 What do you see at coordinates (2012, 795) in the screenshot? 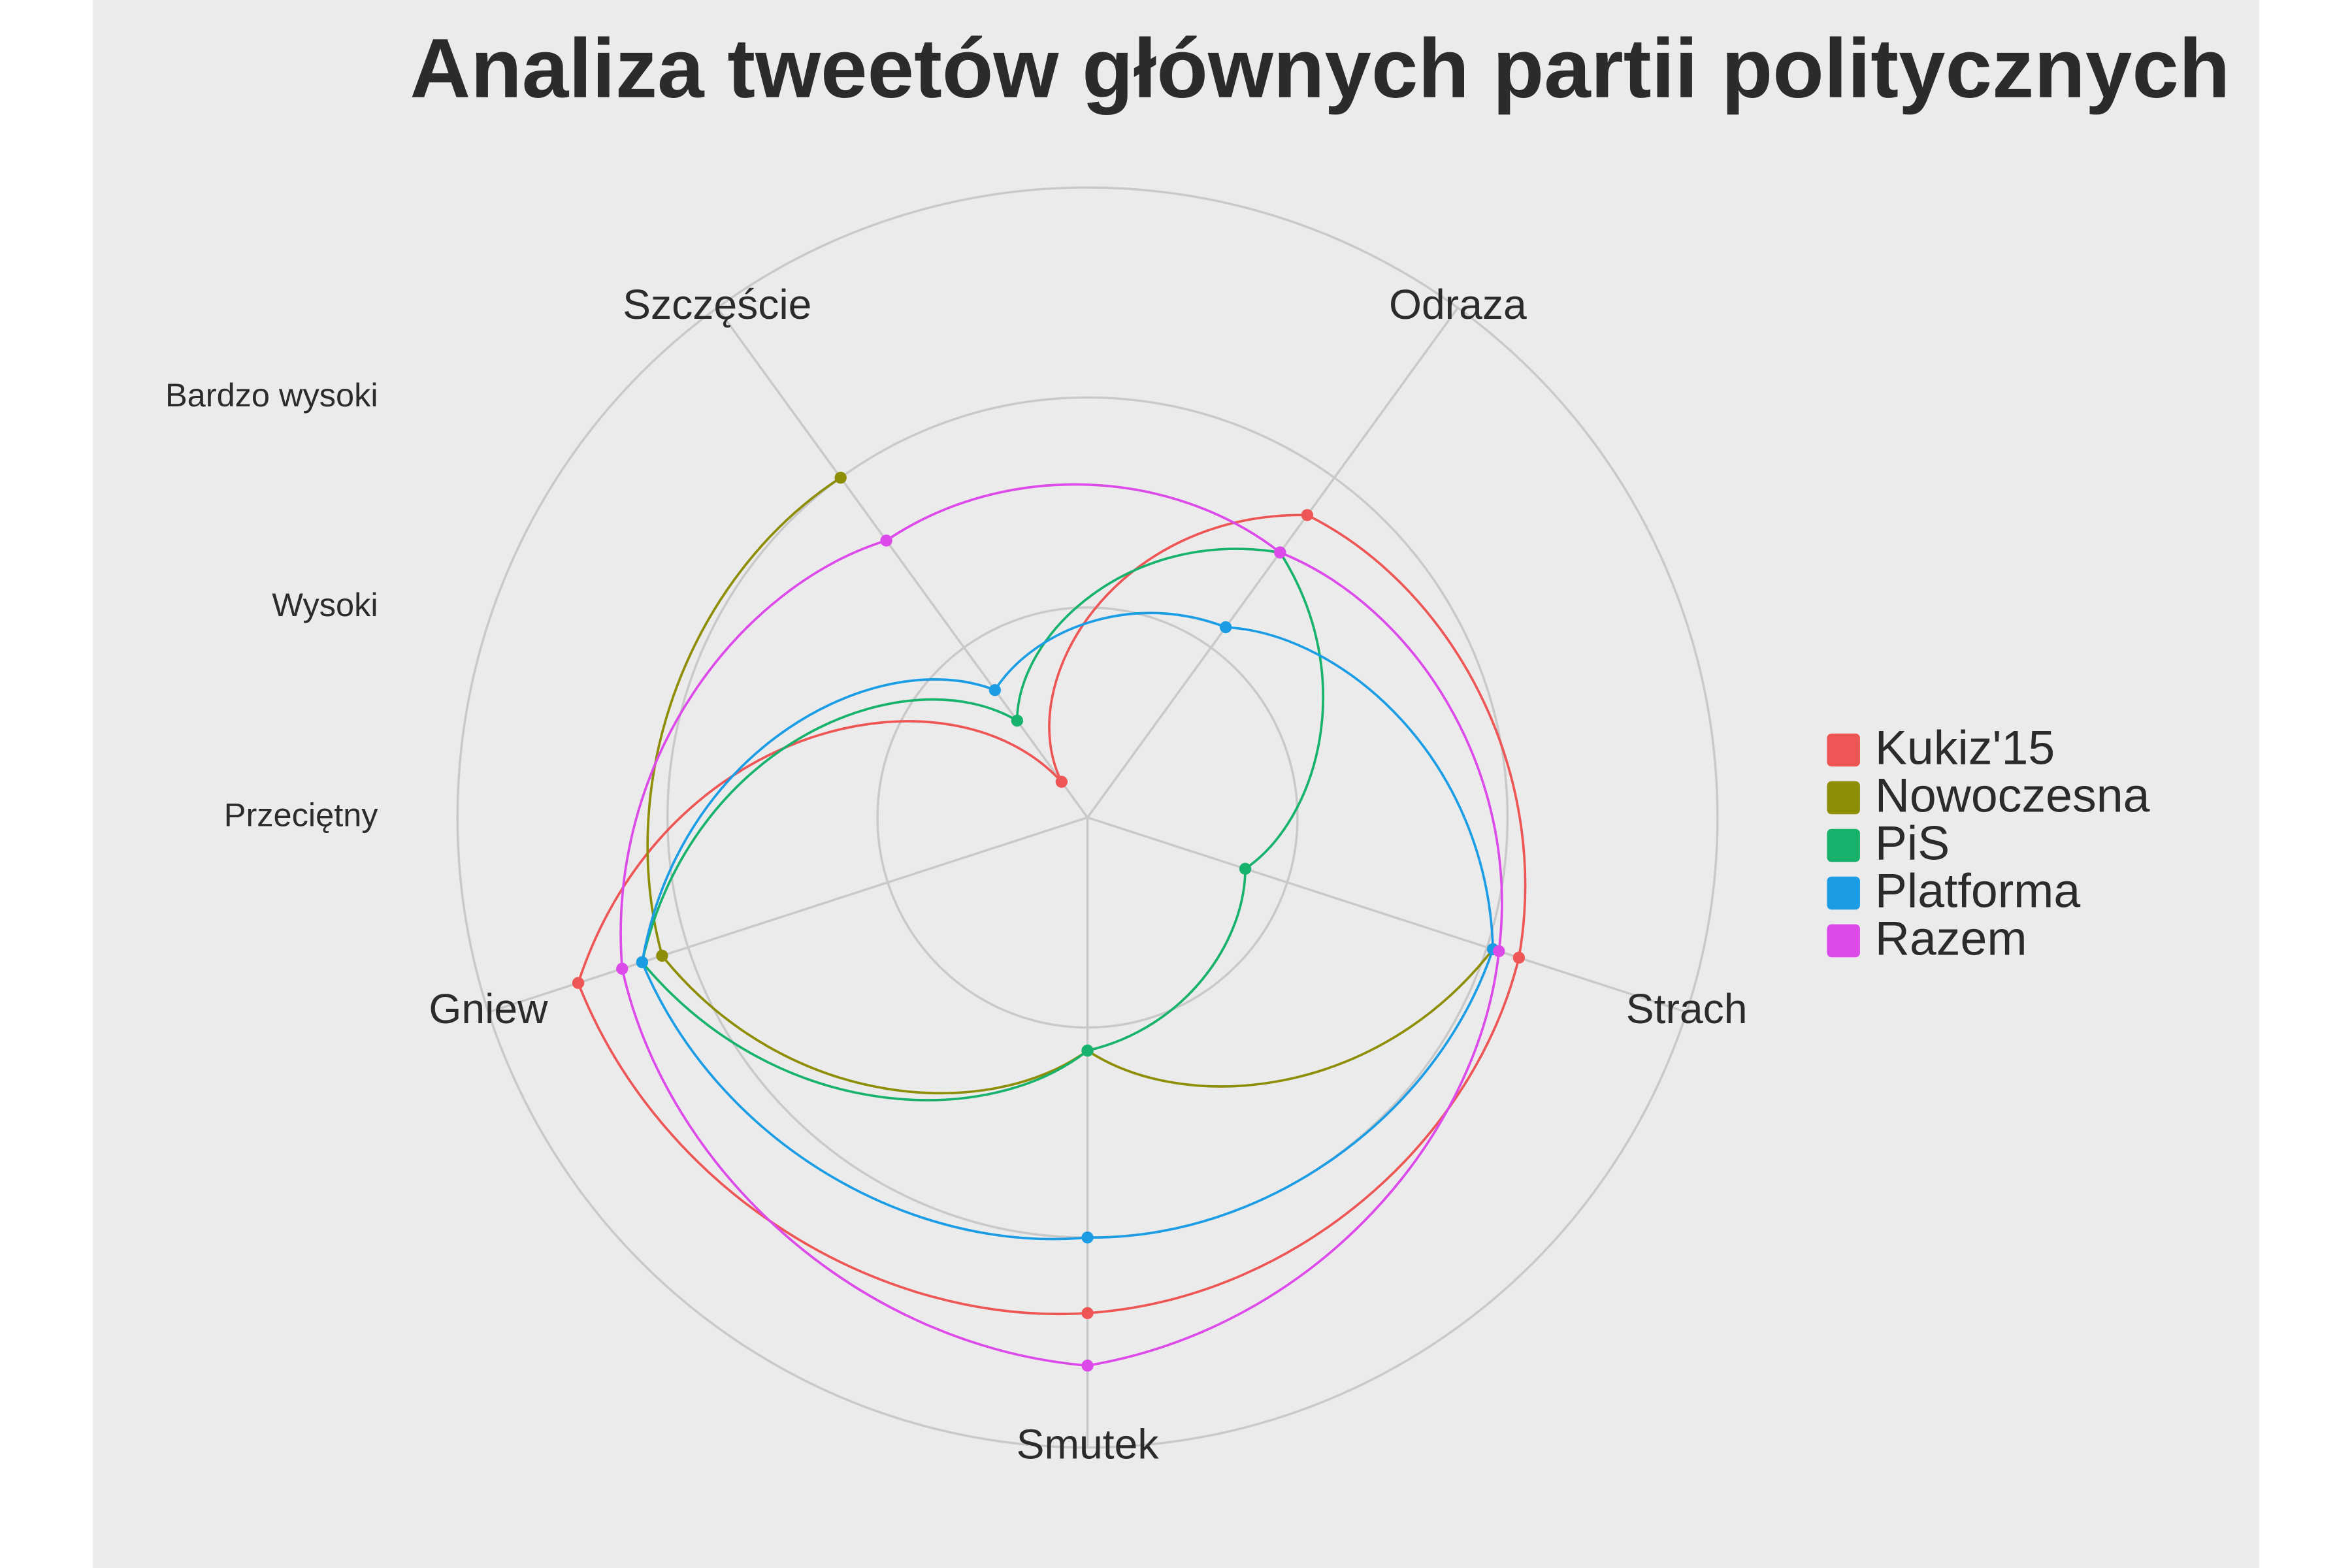
I see `legend-label: Nowoczesna` at bounding box center [2012, 795].